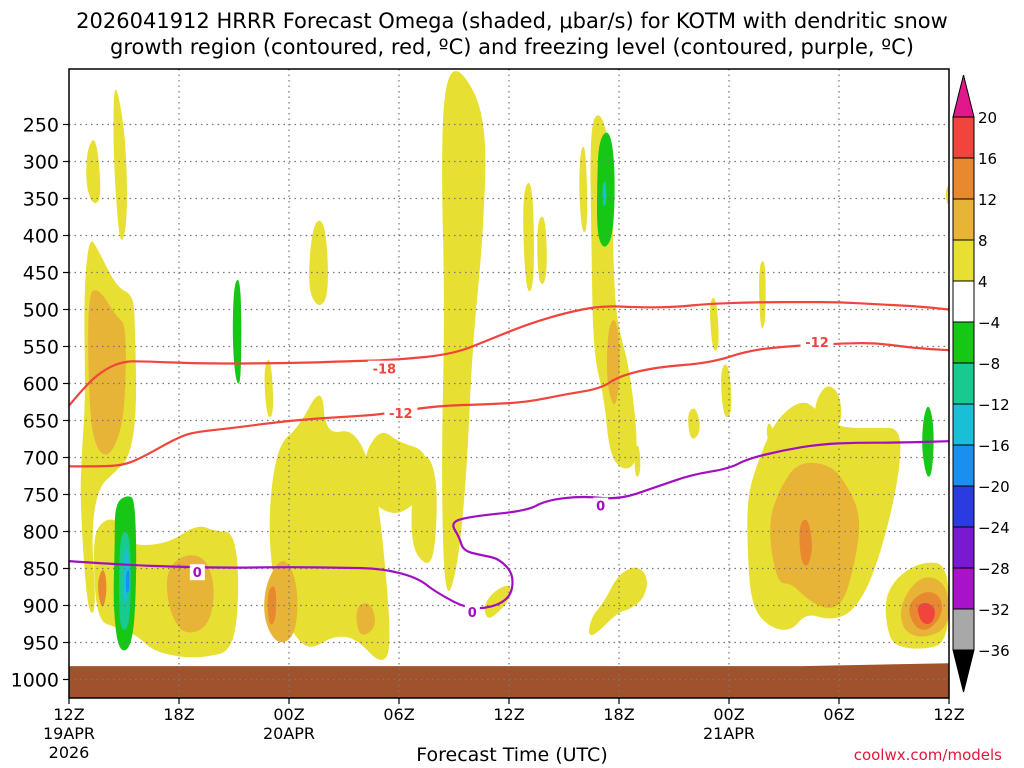 This screenshot has height=768, width=1024. What do you see at coordinates (41, 385) in the screenshot?
I see `y-tick-label: 600` at bounding box center [41, 385].